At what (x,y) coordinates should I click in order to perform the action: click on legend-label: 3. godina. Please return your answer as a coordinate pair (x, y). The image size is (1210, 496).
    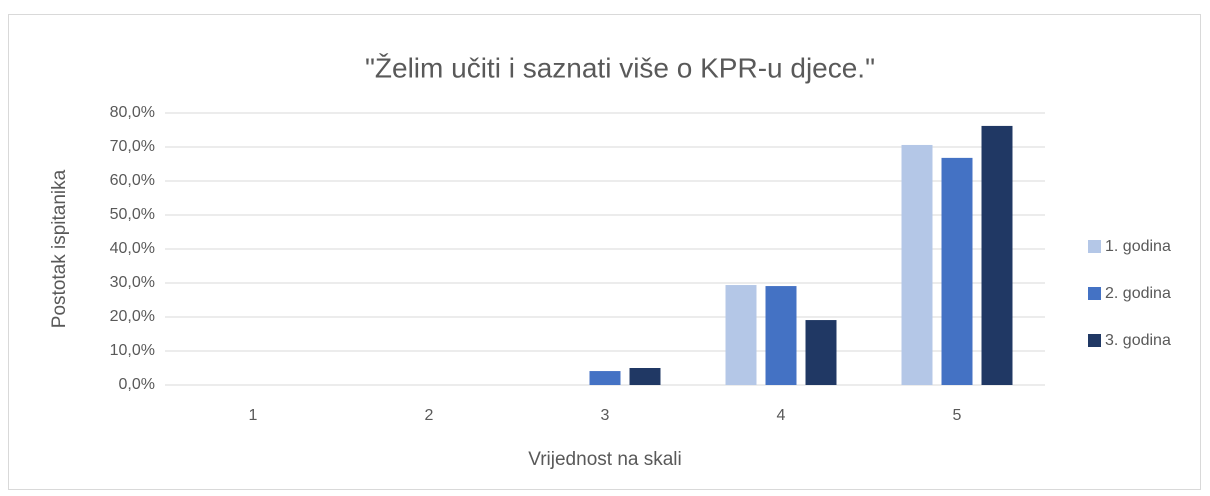
    Looking at the image, I should click on (1138, 340).